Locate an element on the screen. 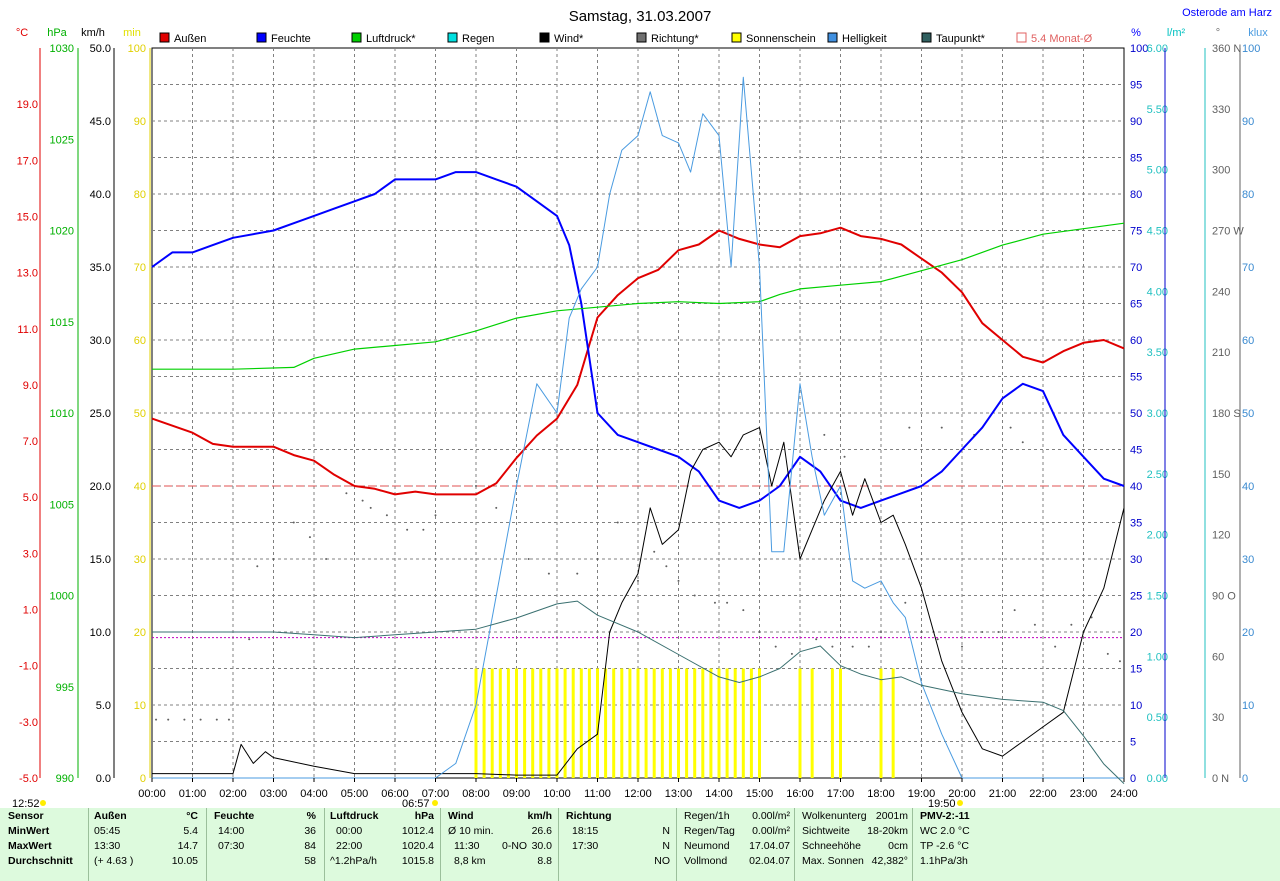 This screenshot has width=1280, height=881. wind-max-dir: 0-NO is located at coordinates (515, 846).